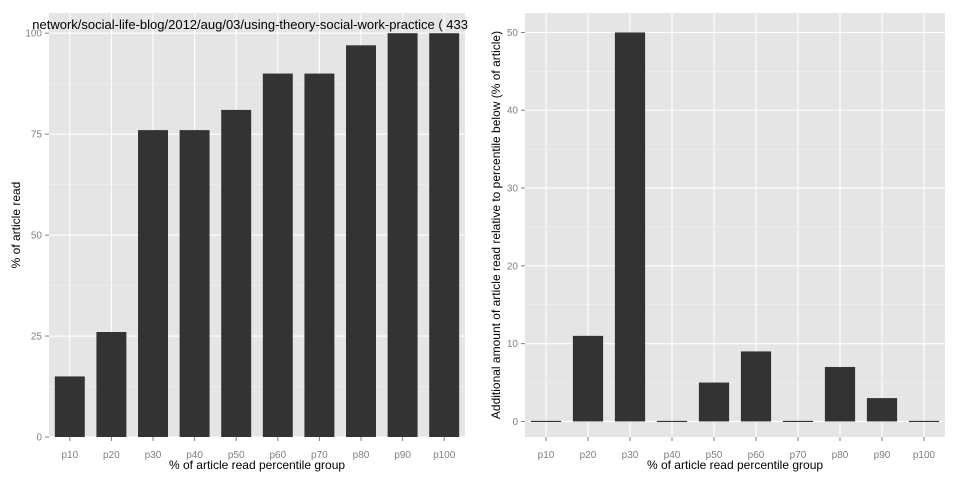 The height and width of the screenshot is (480, 960). I want to click on y-tick-label: 100, so click(33, 34).